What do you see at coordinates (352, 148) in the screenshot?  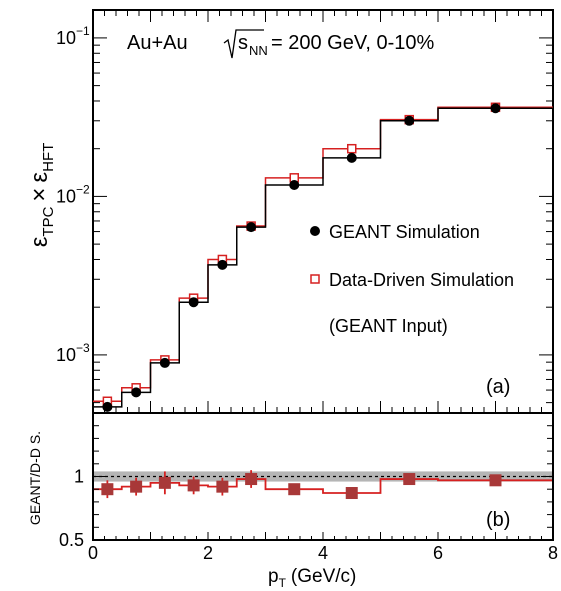 I see `dds-point` at bounding box center [352, 148].